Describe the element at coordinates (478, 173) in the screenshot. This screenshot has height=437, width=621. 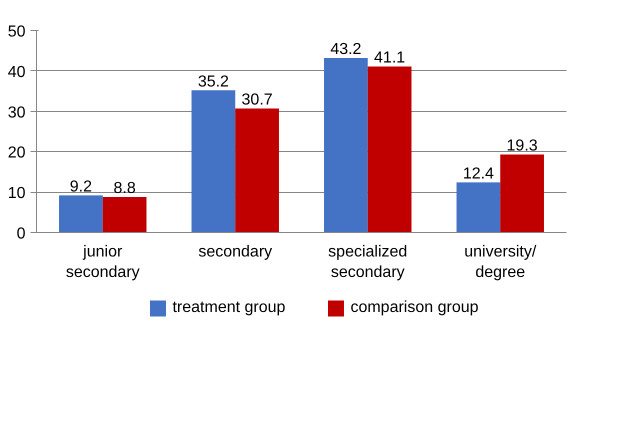
I see `data-label: 12.4` at that location.